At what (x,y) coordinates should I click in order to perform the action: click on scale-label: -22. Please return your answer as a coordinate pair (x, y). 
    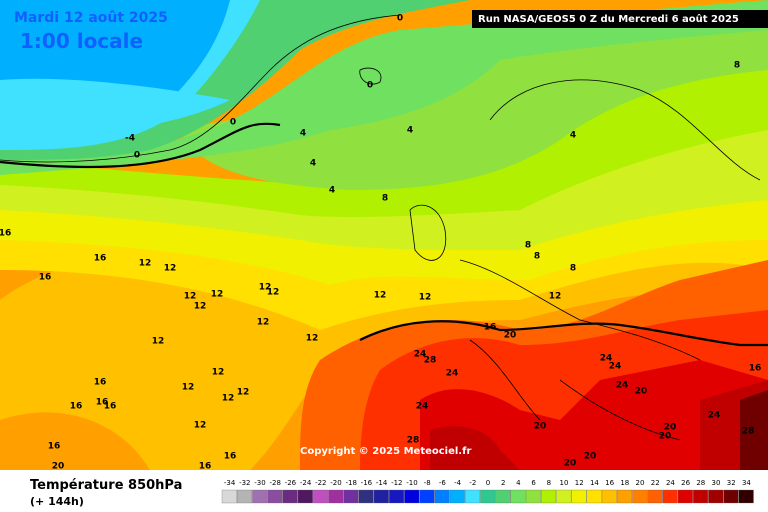
    Looking at the image, I should click on (320, 483).